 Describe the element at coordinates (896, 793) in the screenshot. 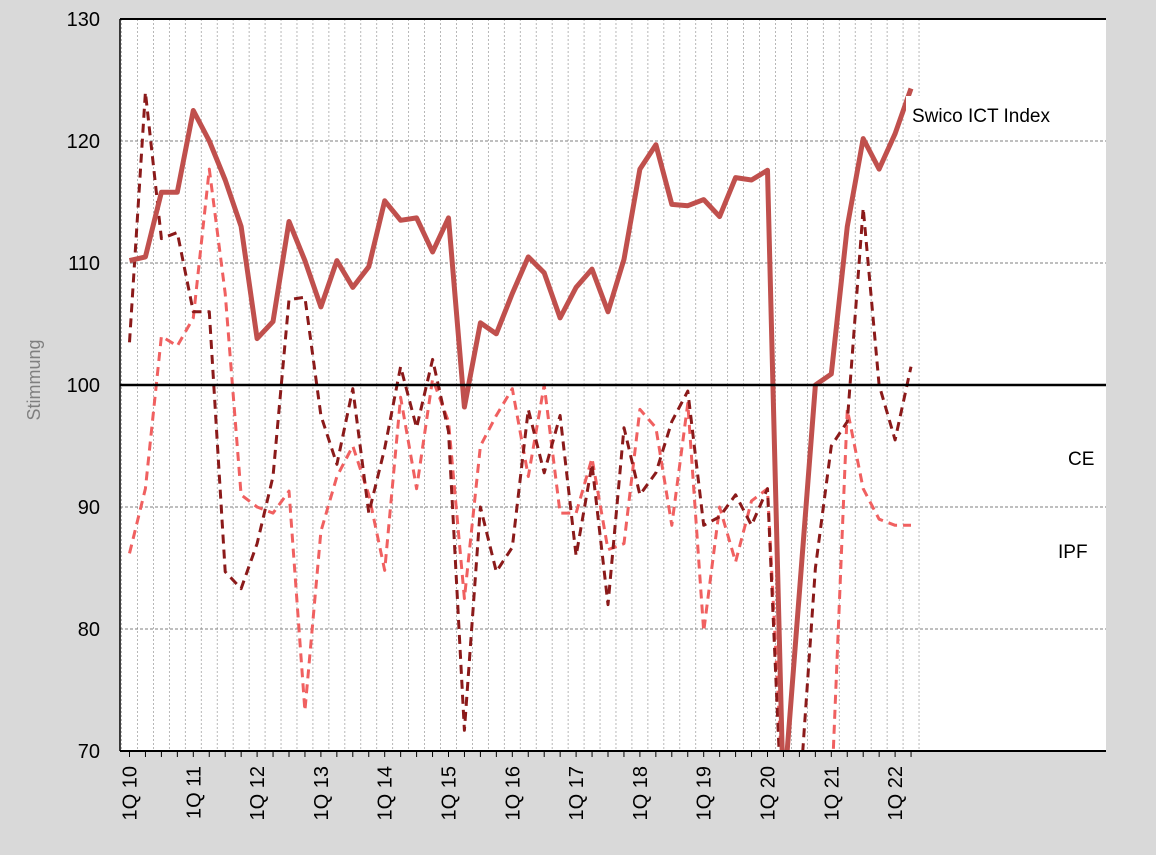

I see `x-tick-label: 1Q 22` at that location.